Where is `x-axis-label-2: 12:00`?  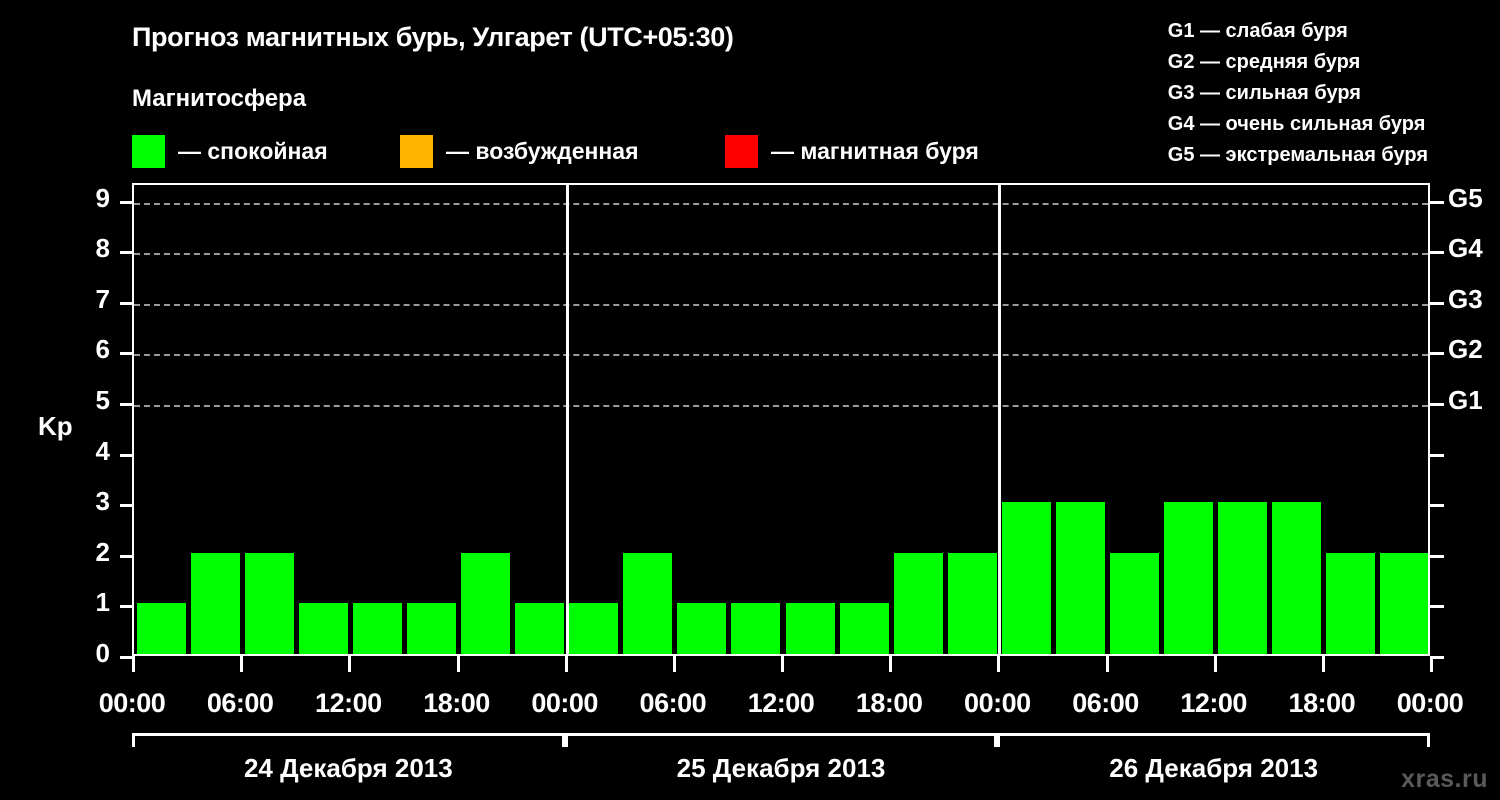
x-axis-label-2: 12:00 is located at coordinates (348, 703).